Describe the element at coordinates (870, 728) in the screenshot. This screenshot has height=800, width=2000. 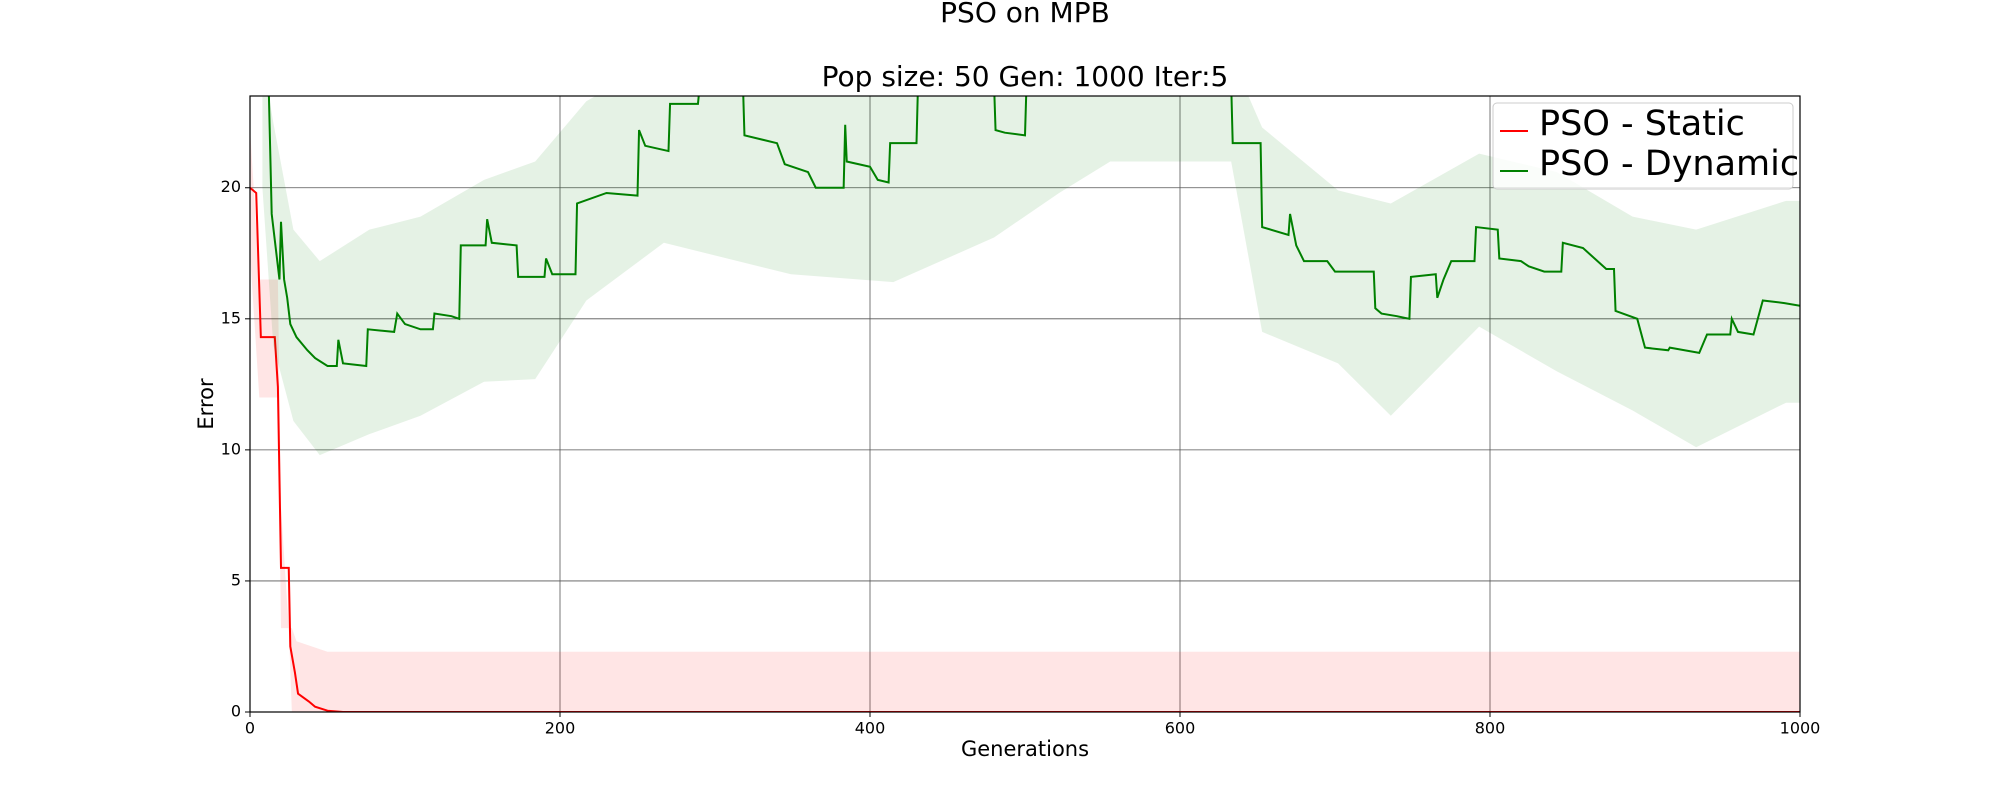
I see `x-tick-label: 400` at that location.